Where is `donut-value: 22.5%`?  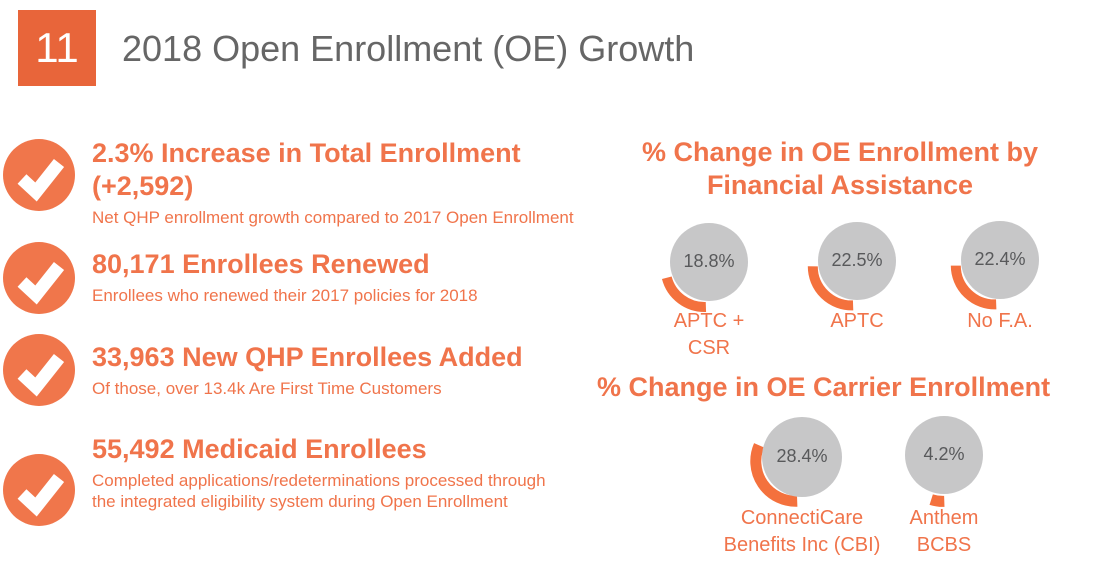
donut-value: 22.5% is located at coordinates (857, 260).